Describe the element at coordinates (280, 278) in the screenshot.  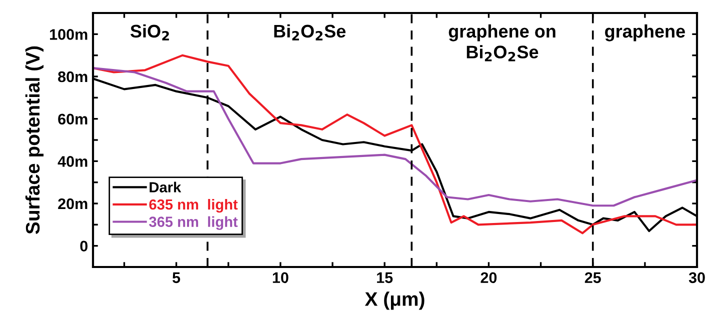
I see `x-tick-label: 10` at that location.